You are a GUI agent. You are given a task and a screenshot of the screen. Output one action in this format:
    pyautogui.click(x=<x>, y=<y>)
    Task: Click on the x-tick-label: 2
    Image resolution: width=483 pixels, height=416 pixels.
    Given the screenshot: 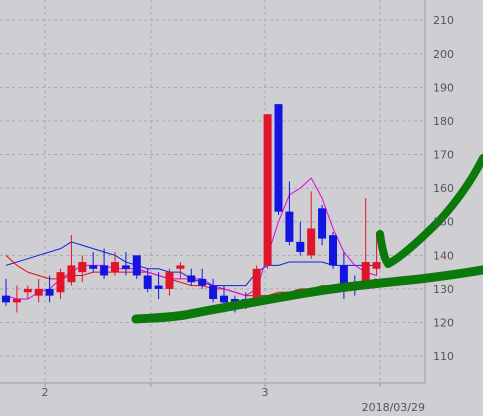 What is the action you would take?
    pyautogui.click(x=45, y=392)
    